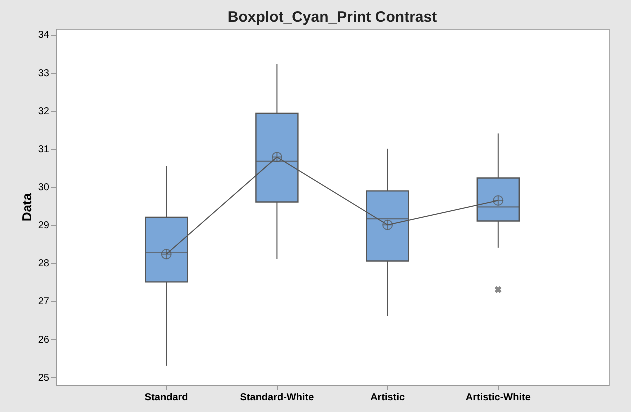  Describe the element at coordinates (44, 226) in the screenshot. I see `y-tick-label: 29` at that location.